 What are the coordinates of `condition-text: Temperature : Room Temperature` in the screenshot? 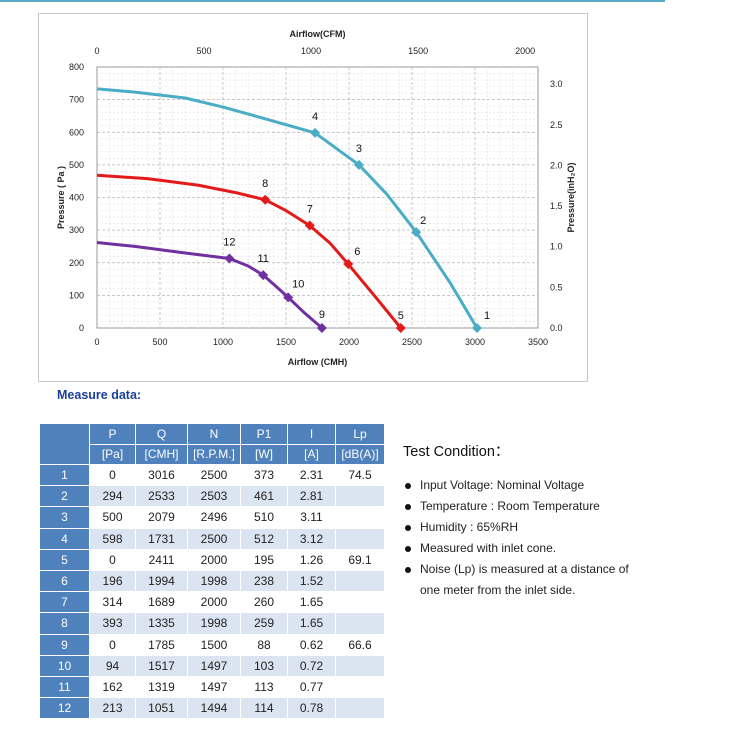 It's located at (510, 506).